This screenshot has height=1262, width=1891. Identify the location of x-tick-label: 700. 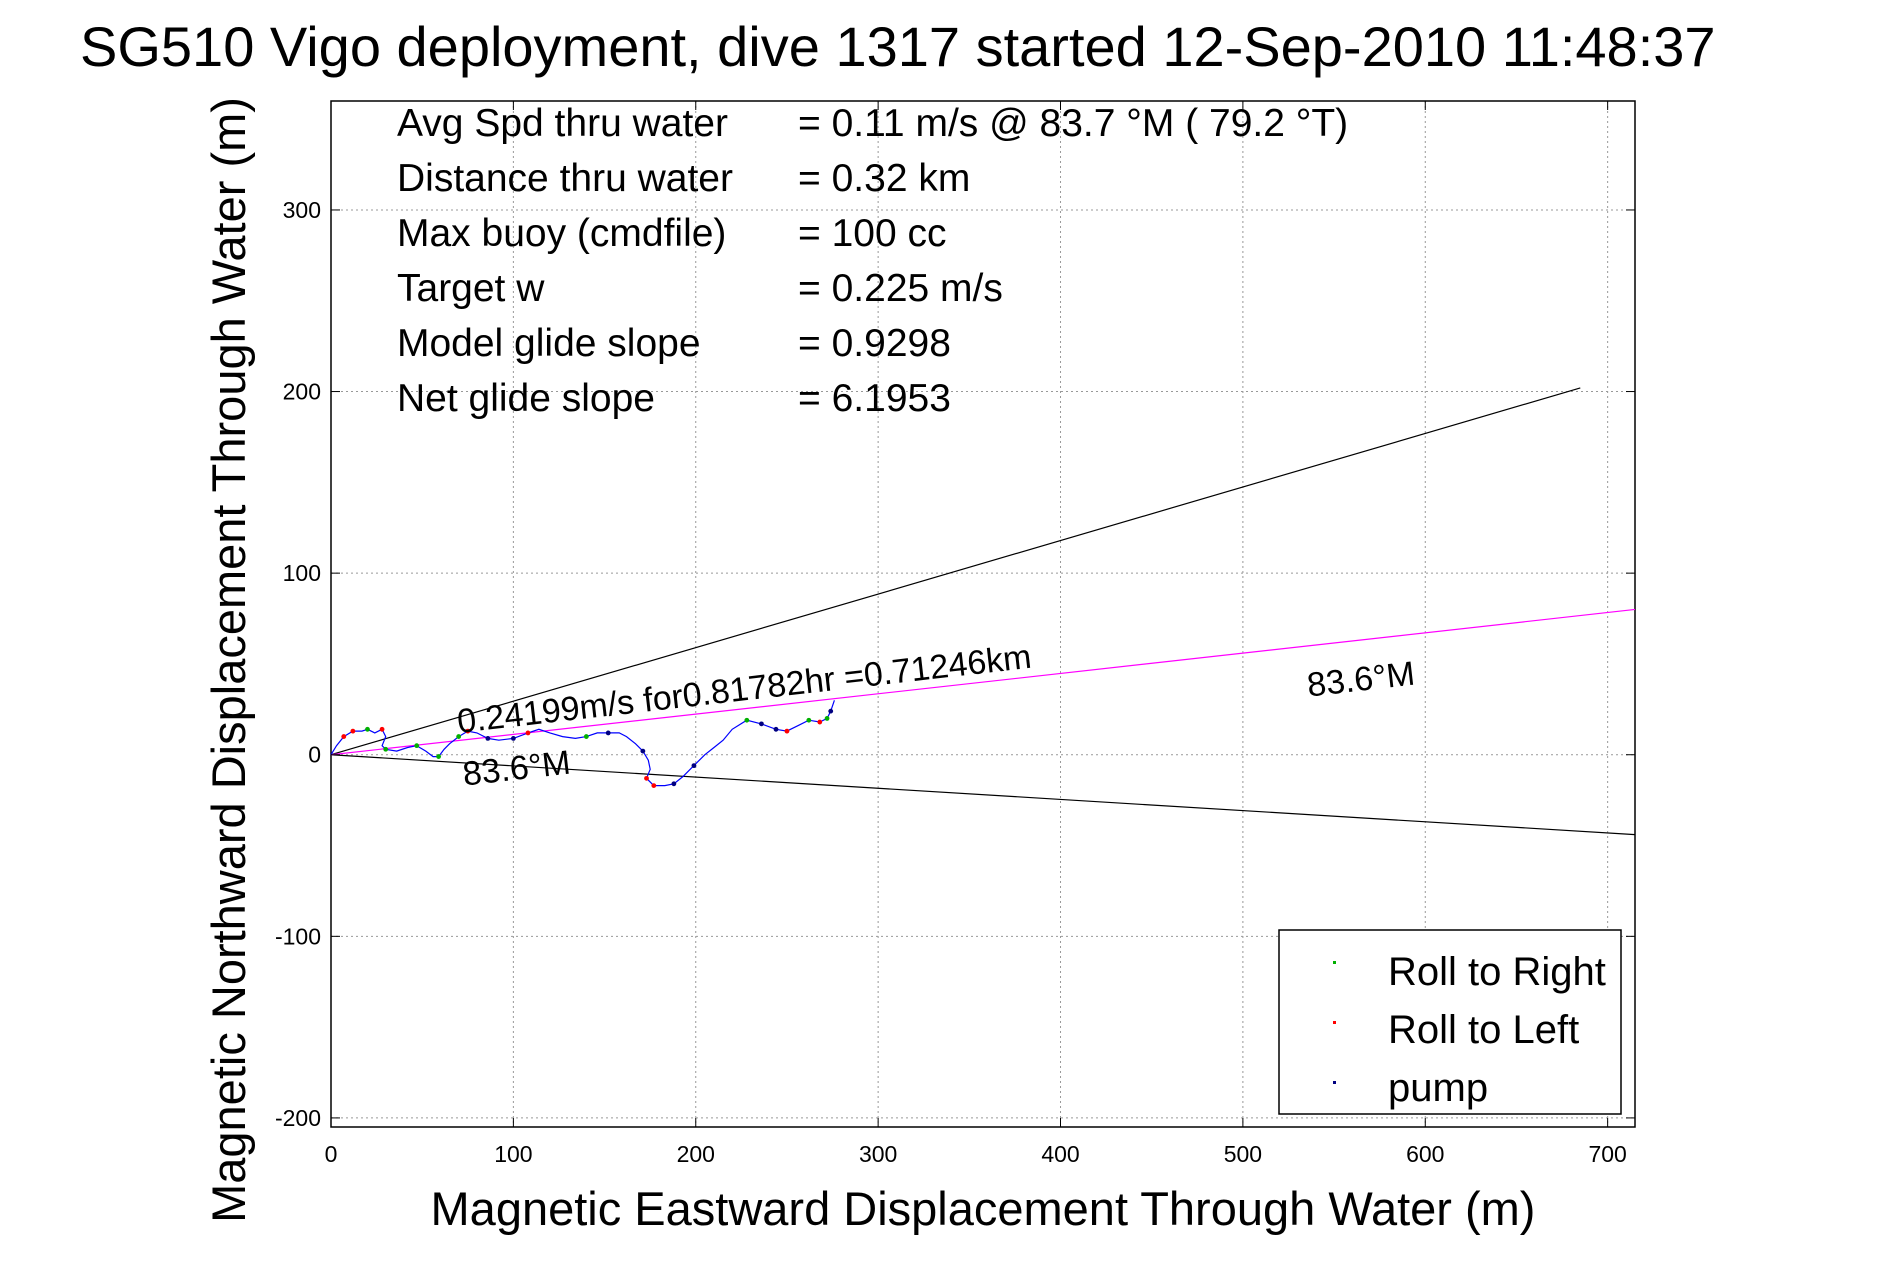
(1607, 1154).